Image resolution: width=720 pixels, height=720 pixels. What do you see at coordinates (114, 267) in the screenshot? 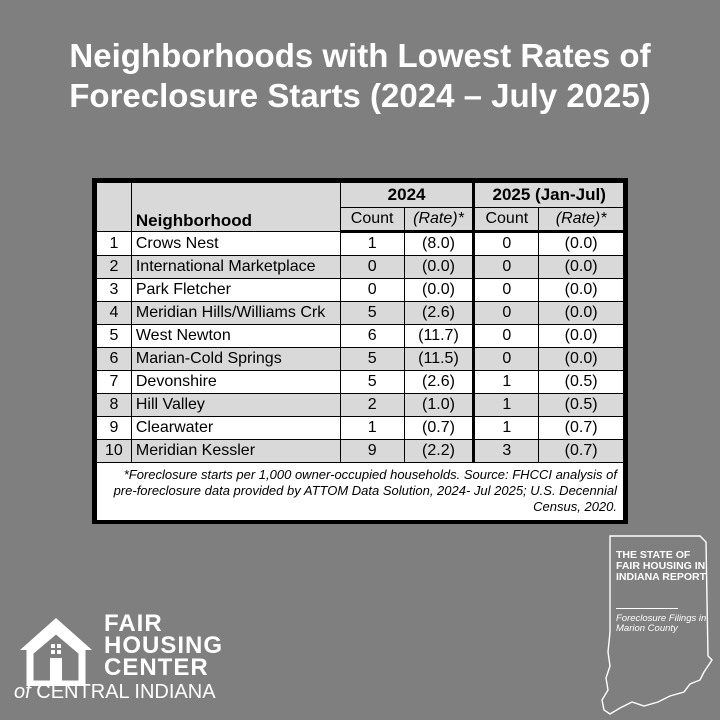
I see `rank-cell: 2` at bounding box center [114, 267].